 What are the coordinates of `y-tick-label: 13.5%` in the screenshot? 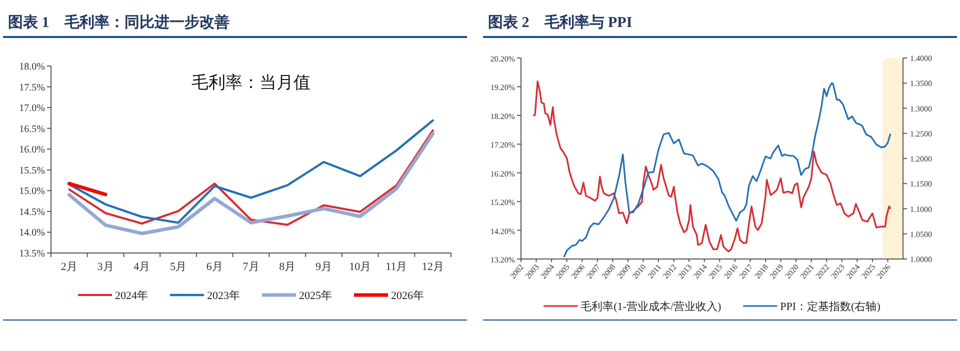 It's located at (32, 254).